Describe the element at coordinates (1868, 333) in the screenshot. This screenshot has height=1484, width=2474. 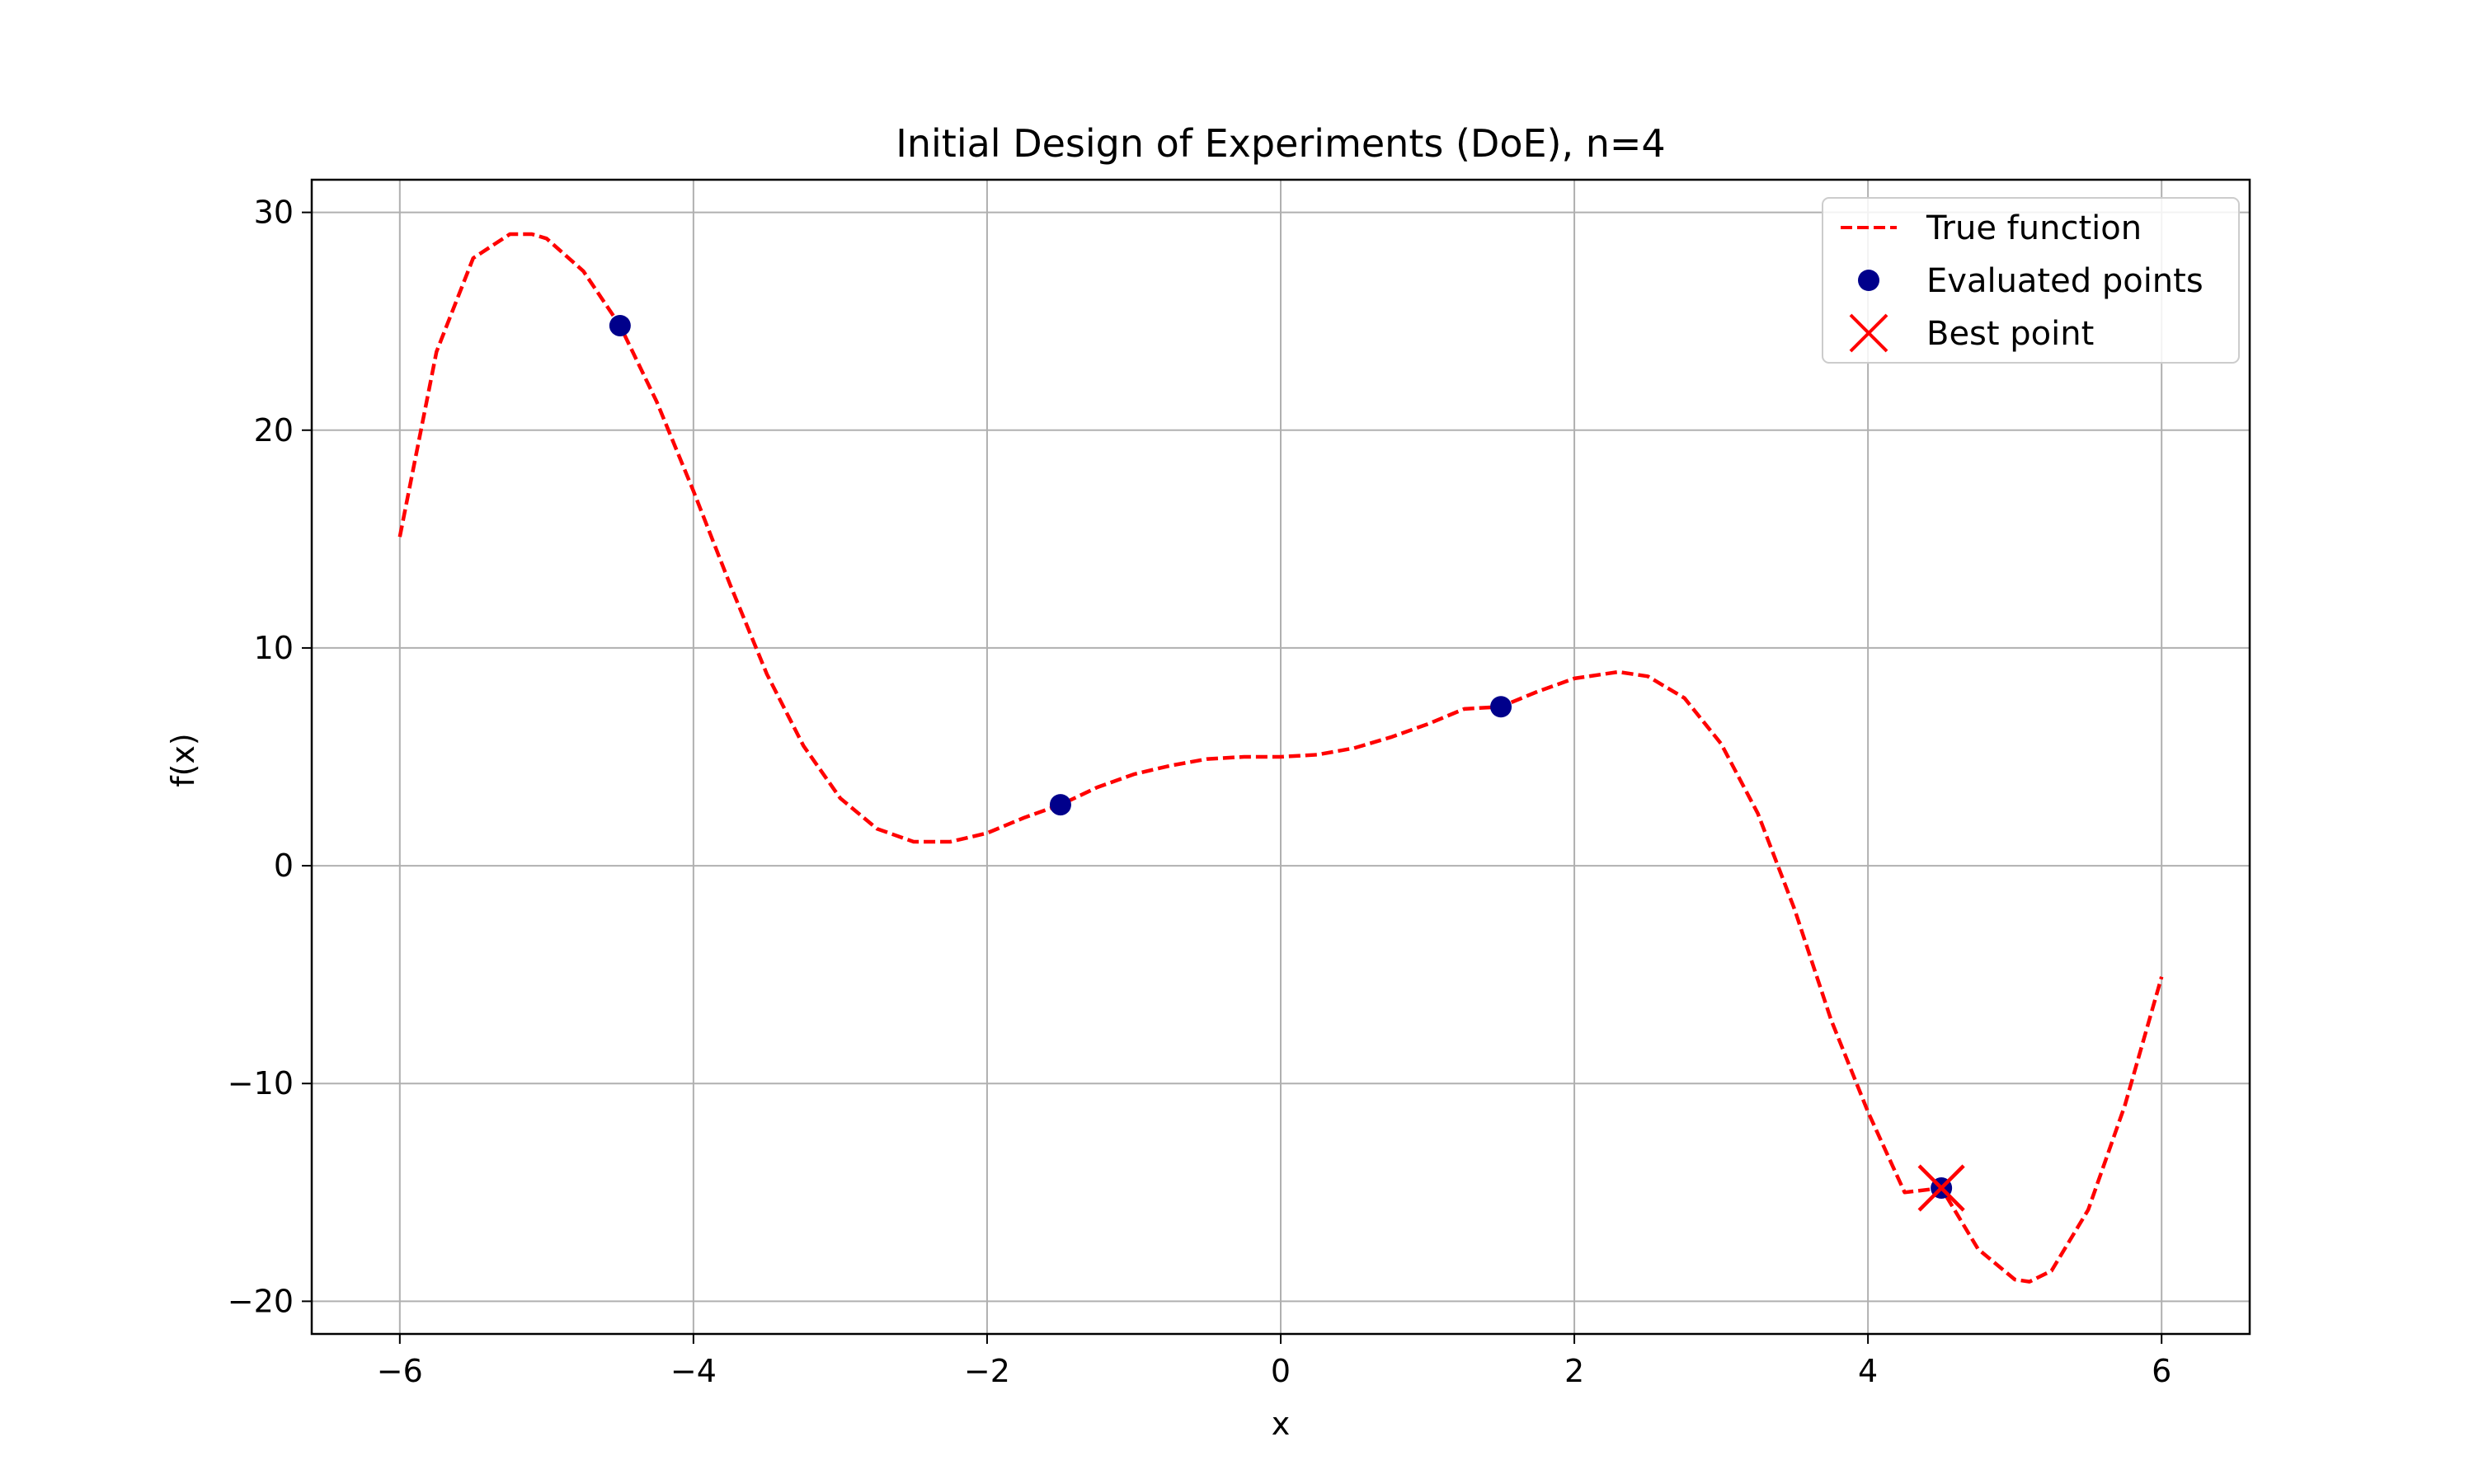
I see `legend-best-point-swatch` at that location.